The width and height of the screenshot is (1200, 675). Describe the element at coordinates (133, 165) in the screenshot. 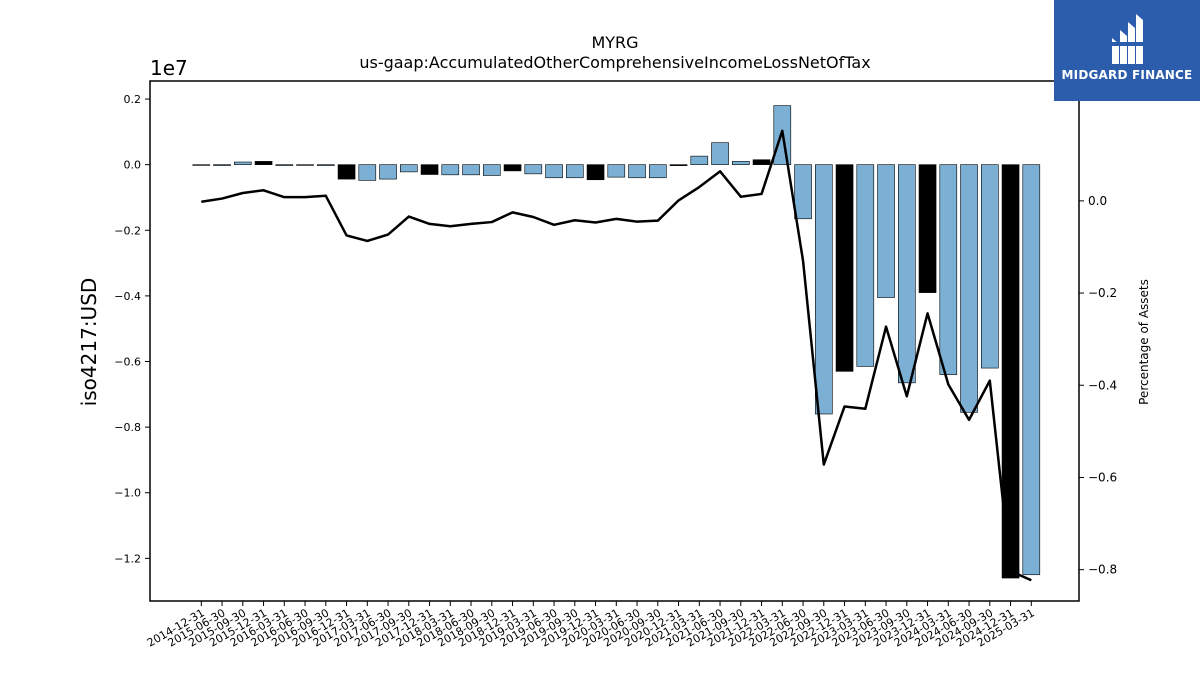

I see `y-tick-label: 0.0` at that location.